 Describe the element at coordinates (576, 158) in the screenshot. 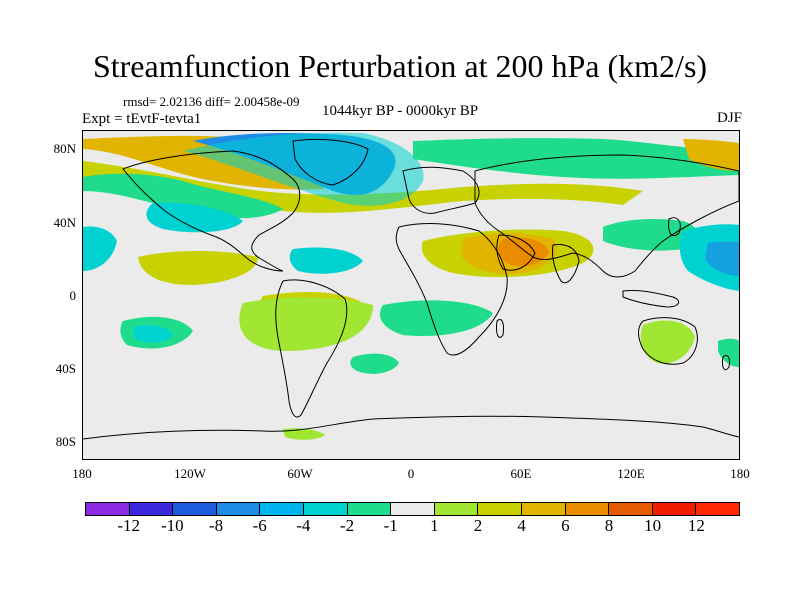

I see `shade-cyan-siberia` at that location.